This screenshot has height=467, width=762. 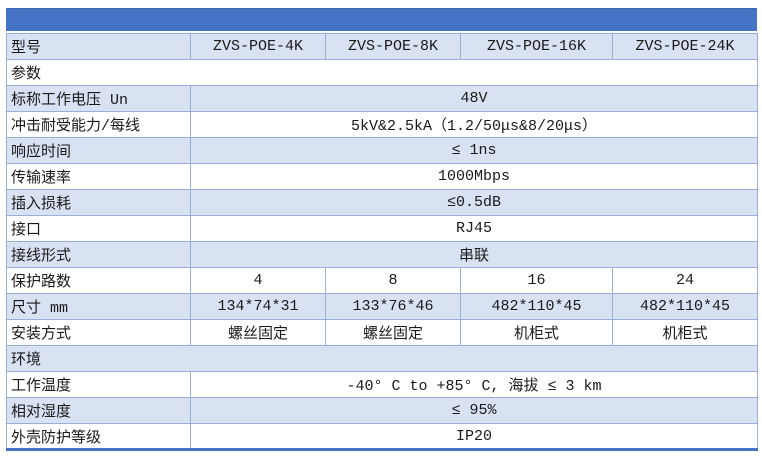 What do you see at coordinates (474, 124) in the screenshot?
I see `spec-value: 5kV&2.5kA（1.2/50μs&8/20μs）` at bounding box center [474, 124].